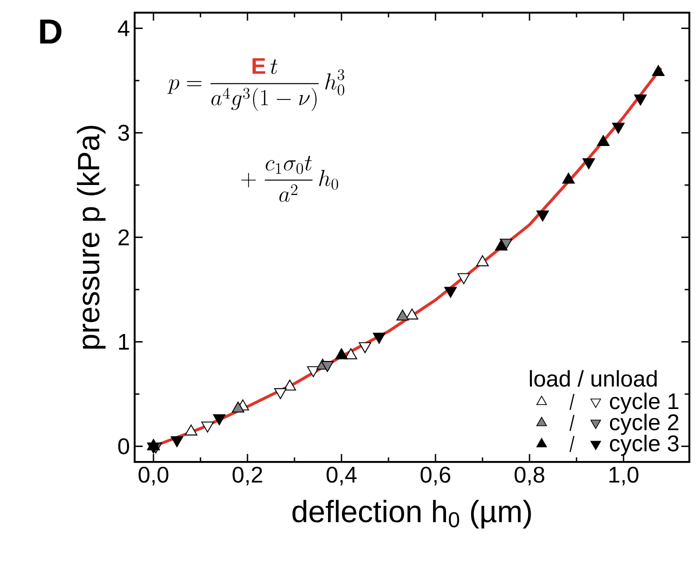 Image resolution: width=696 pixels, height=574 pixels. I want to click on y-tick-label: 1, so click(124, 342).